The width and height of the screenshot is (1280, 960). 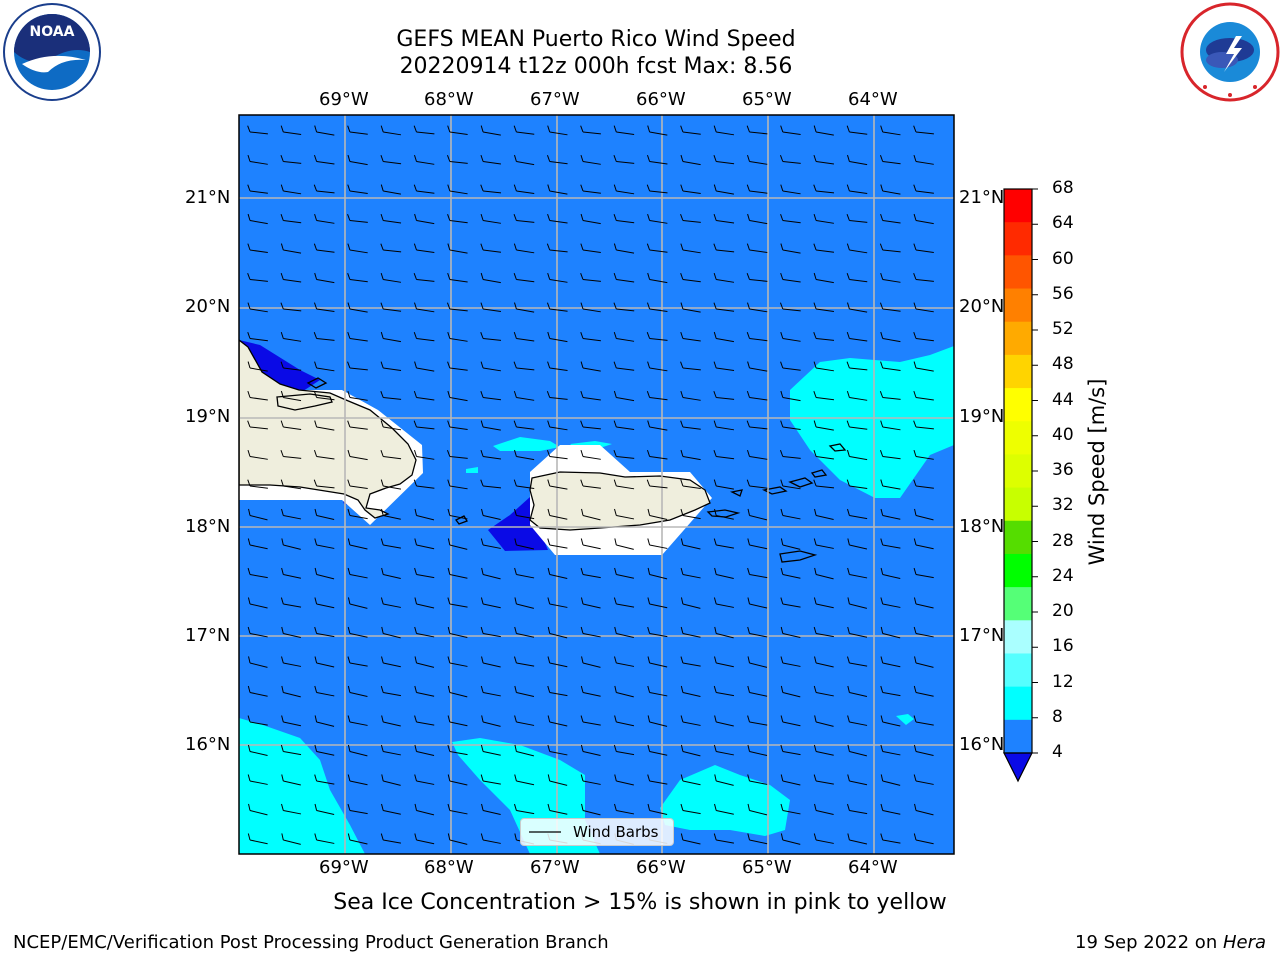 What do you see at coordinates (1063, 575) in the screenshot?
I see `colorbar-tick-label: 24` at bounding box center [1063, 575].